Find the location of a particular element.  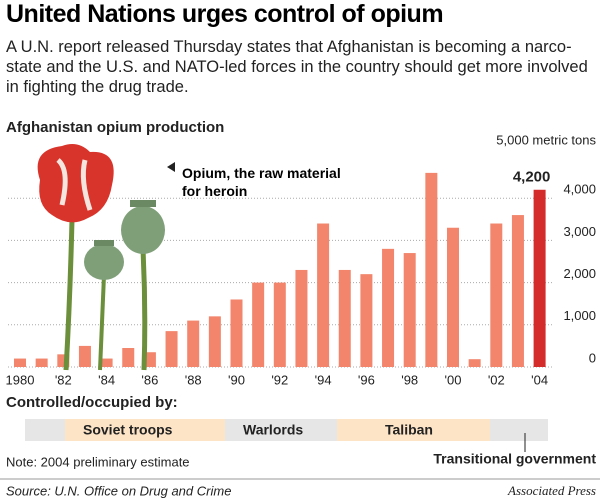

x-tick-label: '02 is located at coordinates (496, 379).